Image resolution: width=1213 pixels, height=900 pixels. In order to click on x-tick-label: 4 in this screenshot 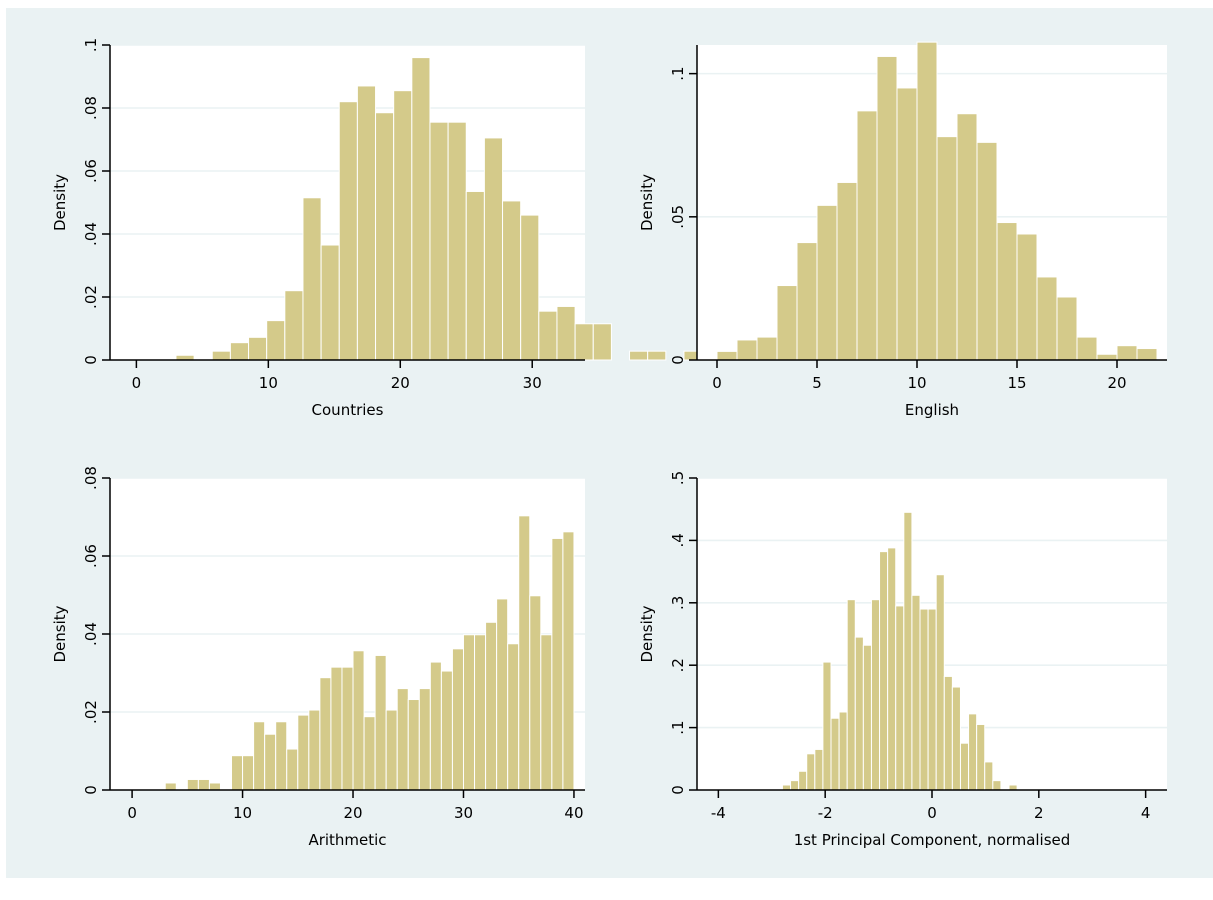, I will do `click(1146, 813)`.